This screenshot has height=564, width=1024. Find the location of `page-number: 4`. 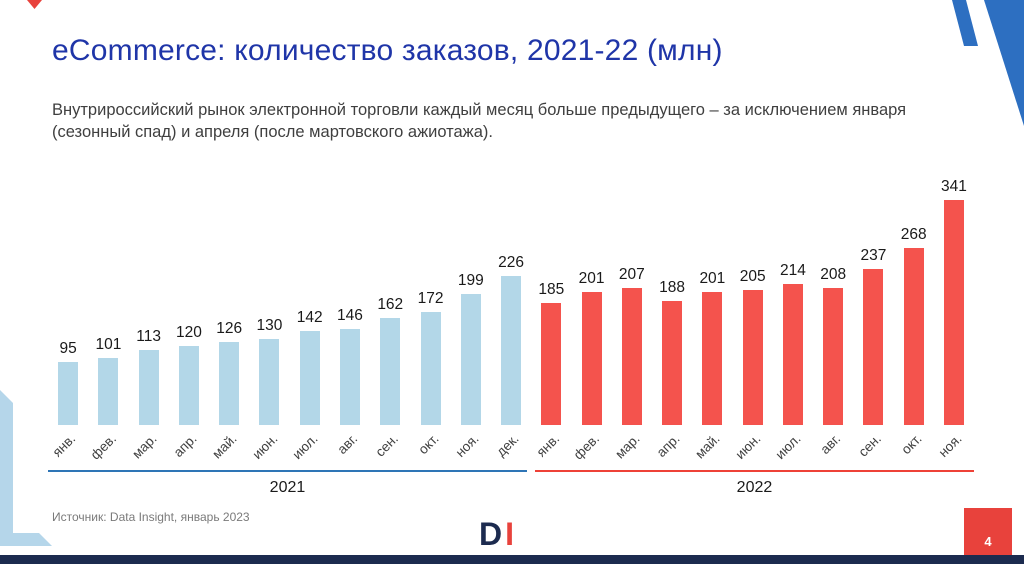

page-number: 4 is located at coordinates (988, 541).